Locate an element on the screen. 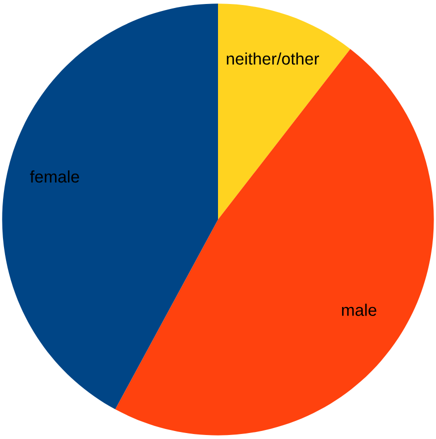 This screenshot has height=439, width=436. slice-label: male is located at coordinates (359, 310).